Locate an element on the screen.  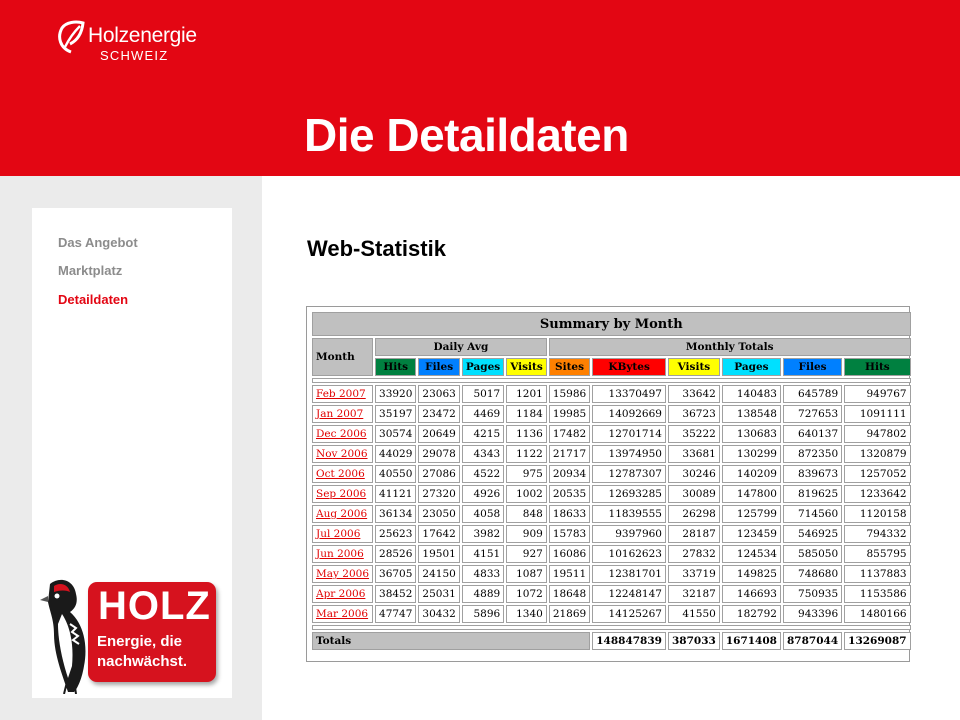
month-link: Jul 2006 is located at coordinates (338, 534).